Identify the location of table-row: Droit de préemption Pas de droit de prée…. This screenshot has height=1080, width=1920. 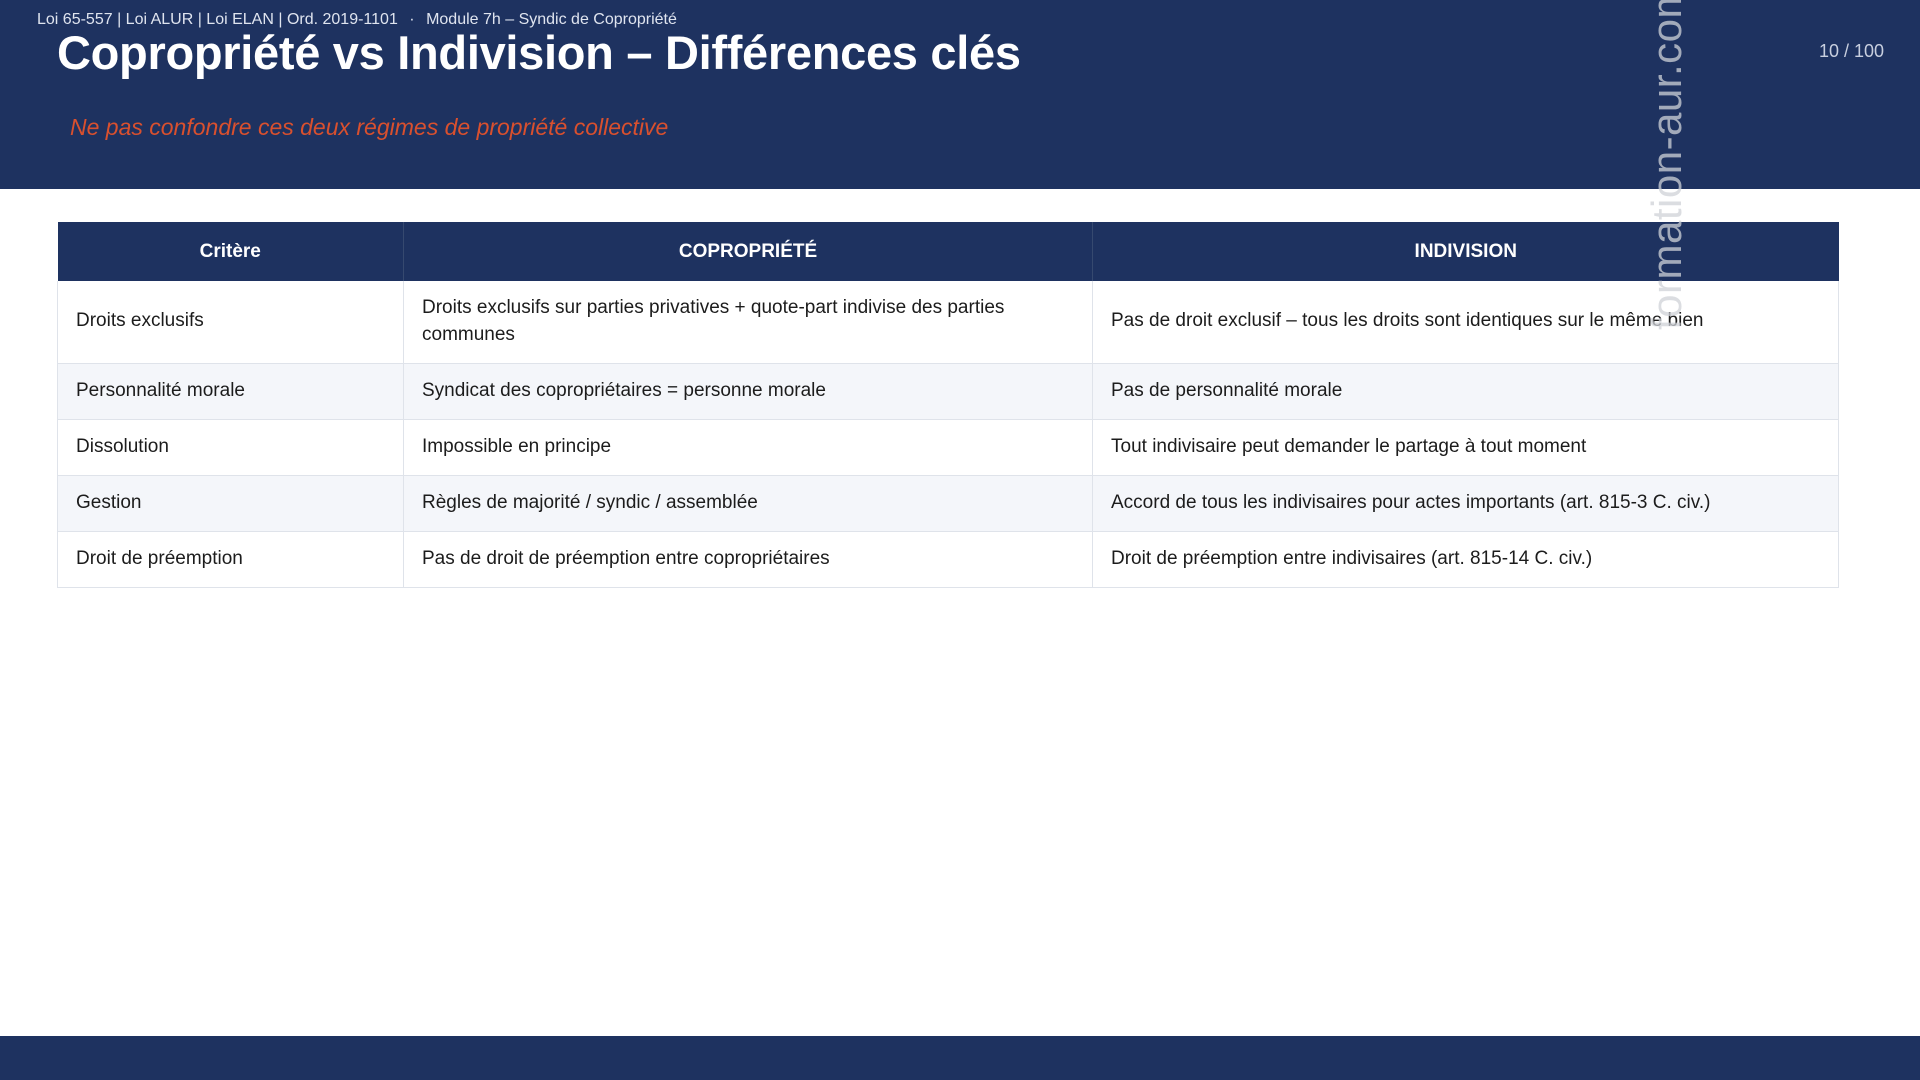
(948, 559).